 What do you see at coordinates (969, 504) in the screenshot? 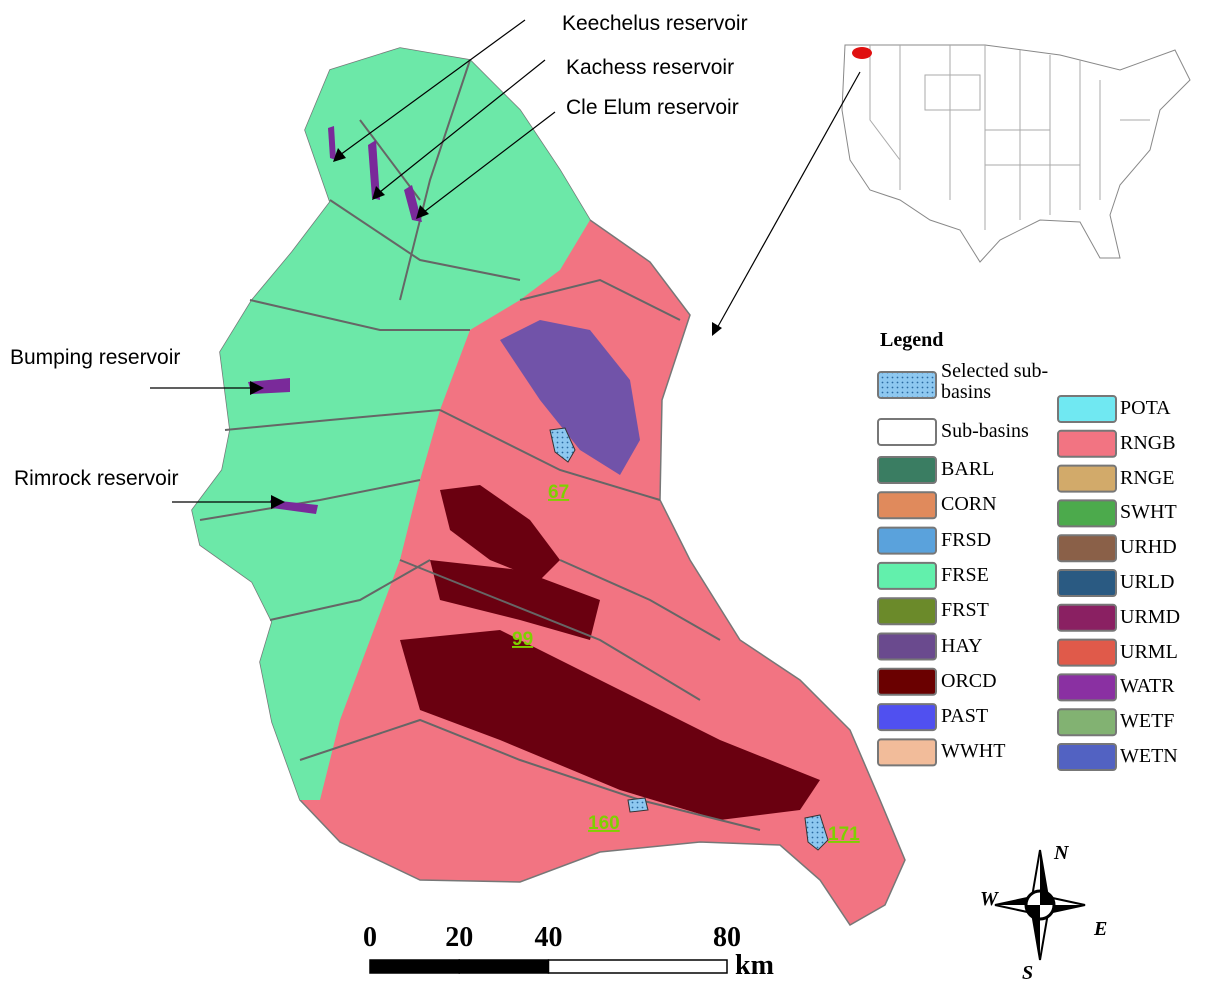
I see `legend-label: CORN` at bounding box center [969, 504].